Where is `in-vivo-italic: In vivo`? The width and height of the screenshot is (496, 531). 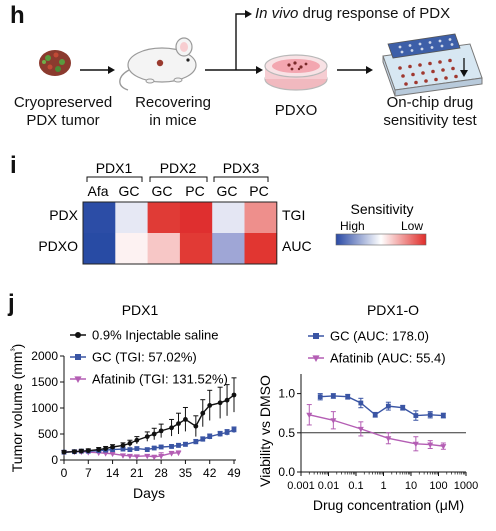
in-vivo-italic: In vivo is located at coordinates (277, 13).